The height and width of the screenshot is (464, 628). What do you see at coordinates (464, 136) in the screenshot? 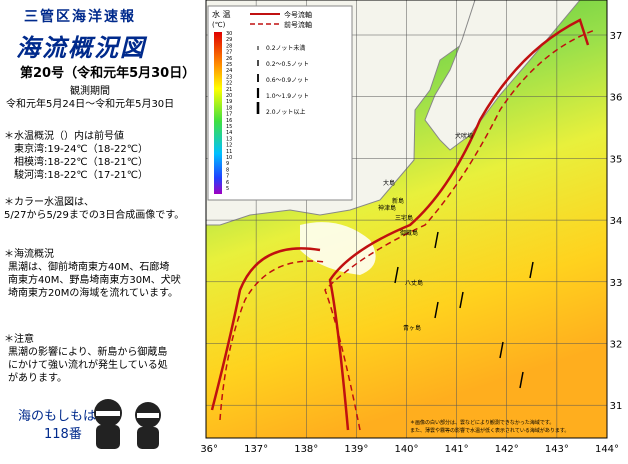
I see `place-label: 犬吠埼` at bounding box center [464, 136].